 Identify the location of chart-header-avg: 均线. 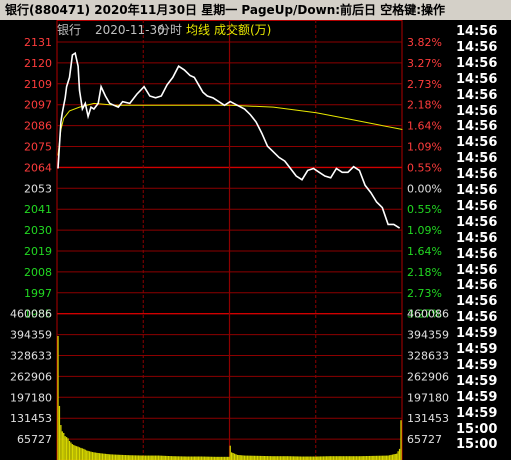
(198, 30).